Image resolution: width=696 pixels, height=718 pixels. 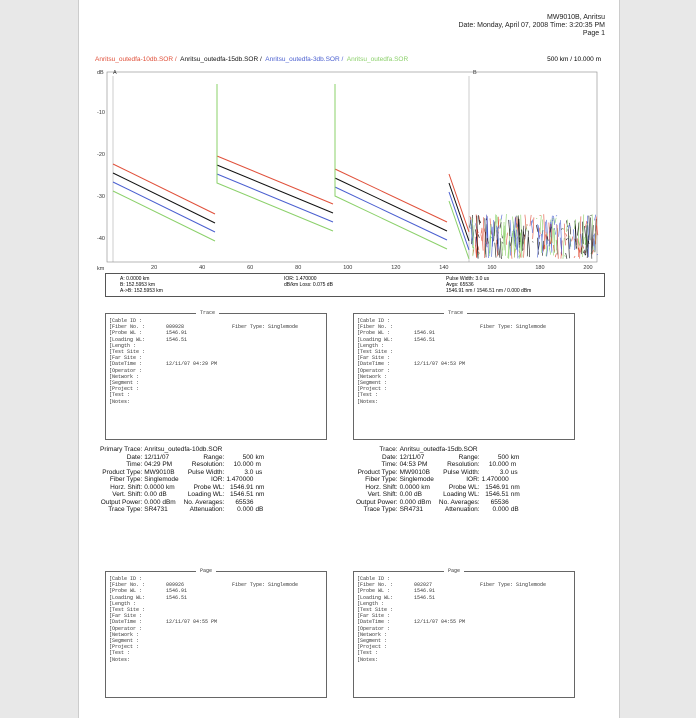 I want to click on detail-cell: MW9010B, so click(x=418, y=473).